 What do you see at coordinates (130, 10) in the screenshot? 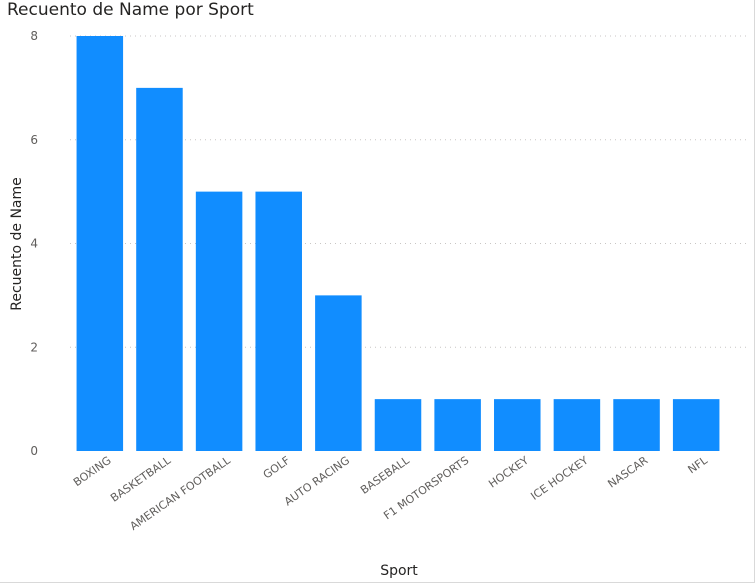
I see `chart-title: Recuento de Name por Sport` at bounding box center [130, 10].